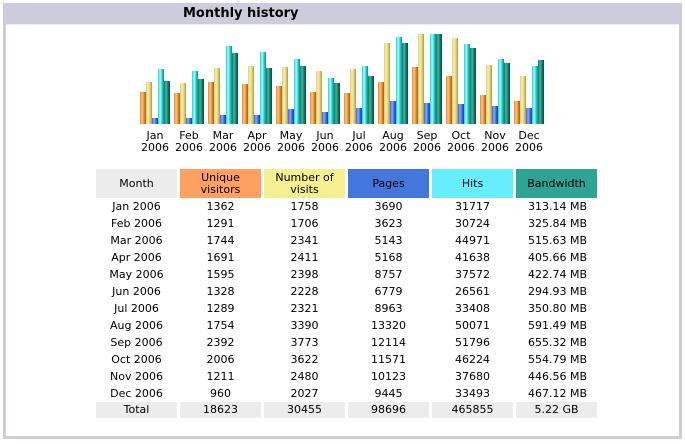 The height and width of the screenshot is (444, 685). I want to click on total-cell-visits: 30455, so click(304, 410).